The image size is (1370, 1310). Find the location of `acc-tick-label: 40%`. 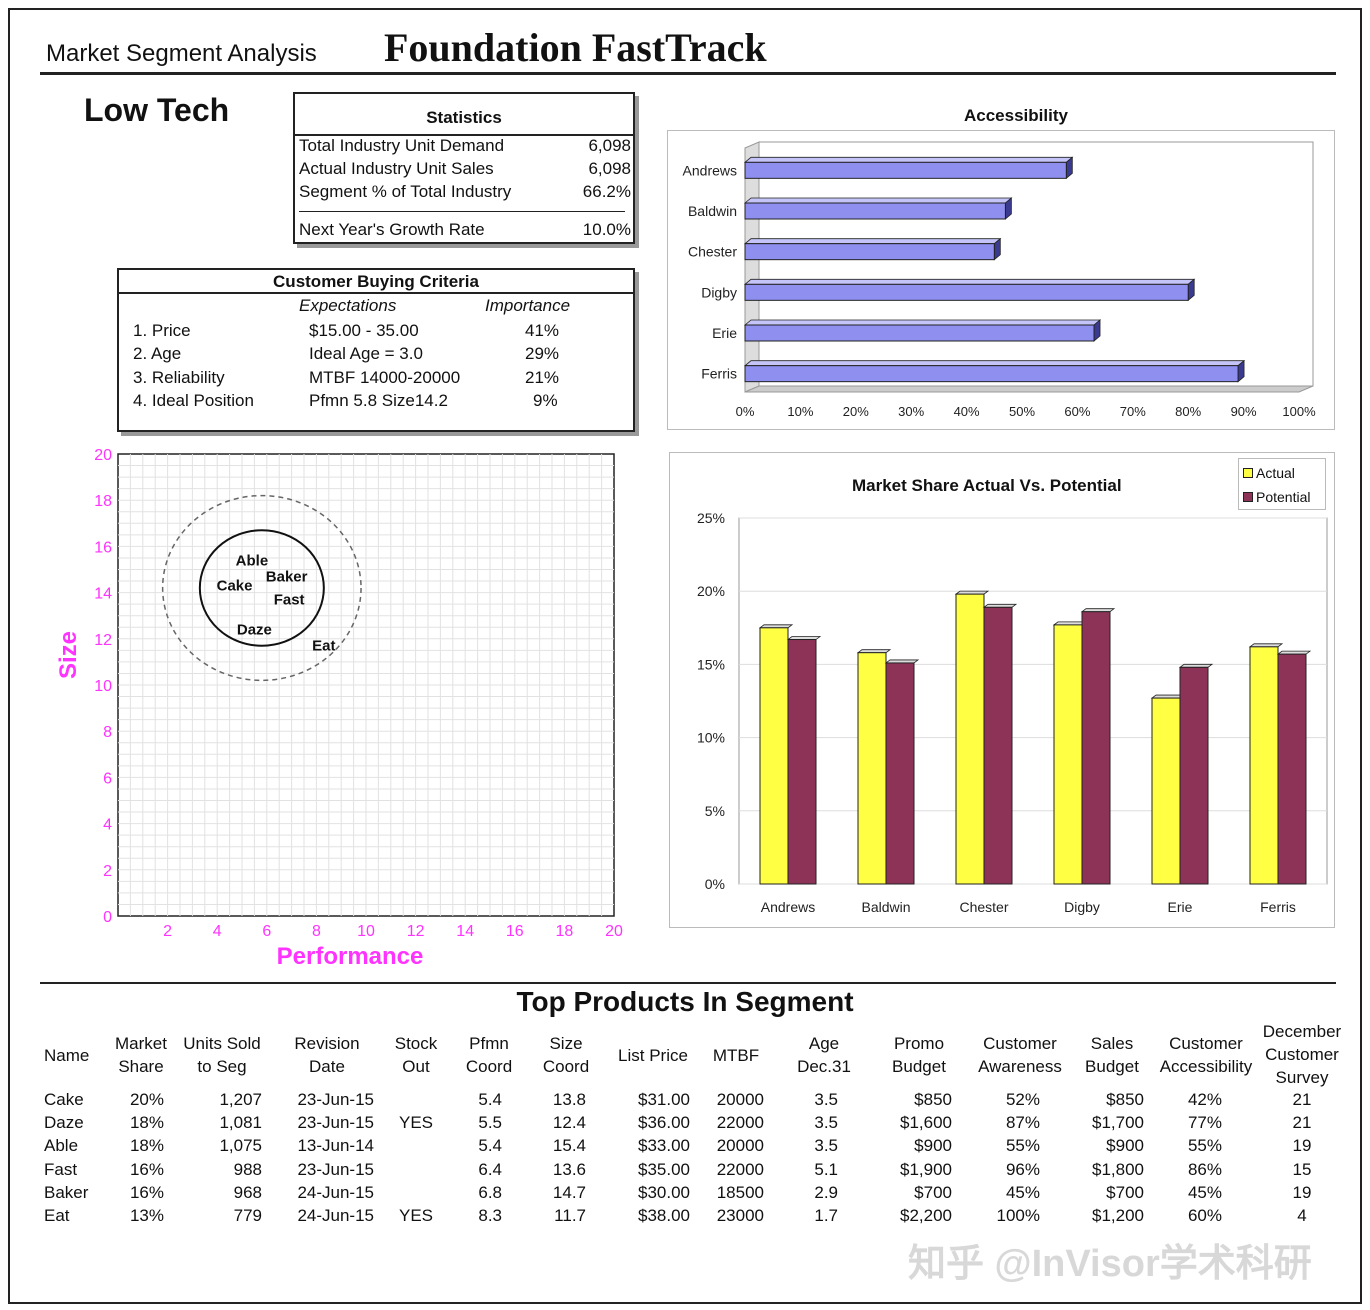

acc-tick-label: 40% is located at coordinates (967, 411).